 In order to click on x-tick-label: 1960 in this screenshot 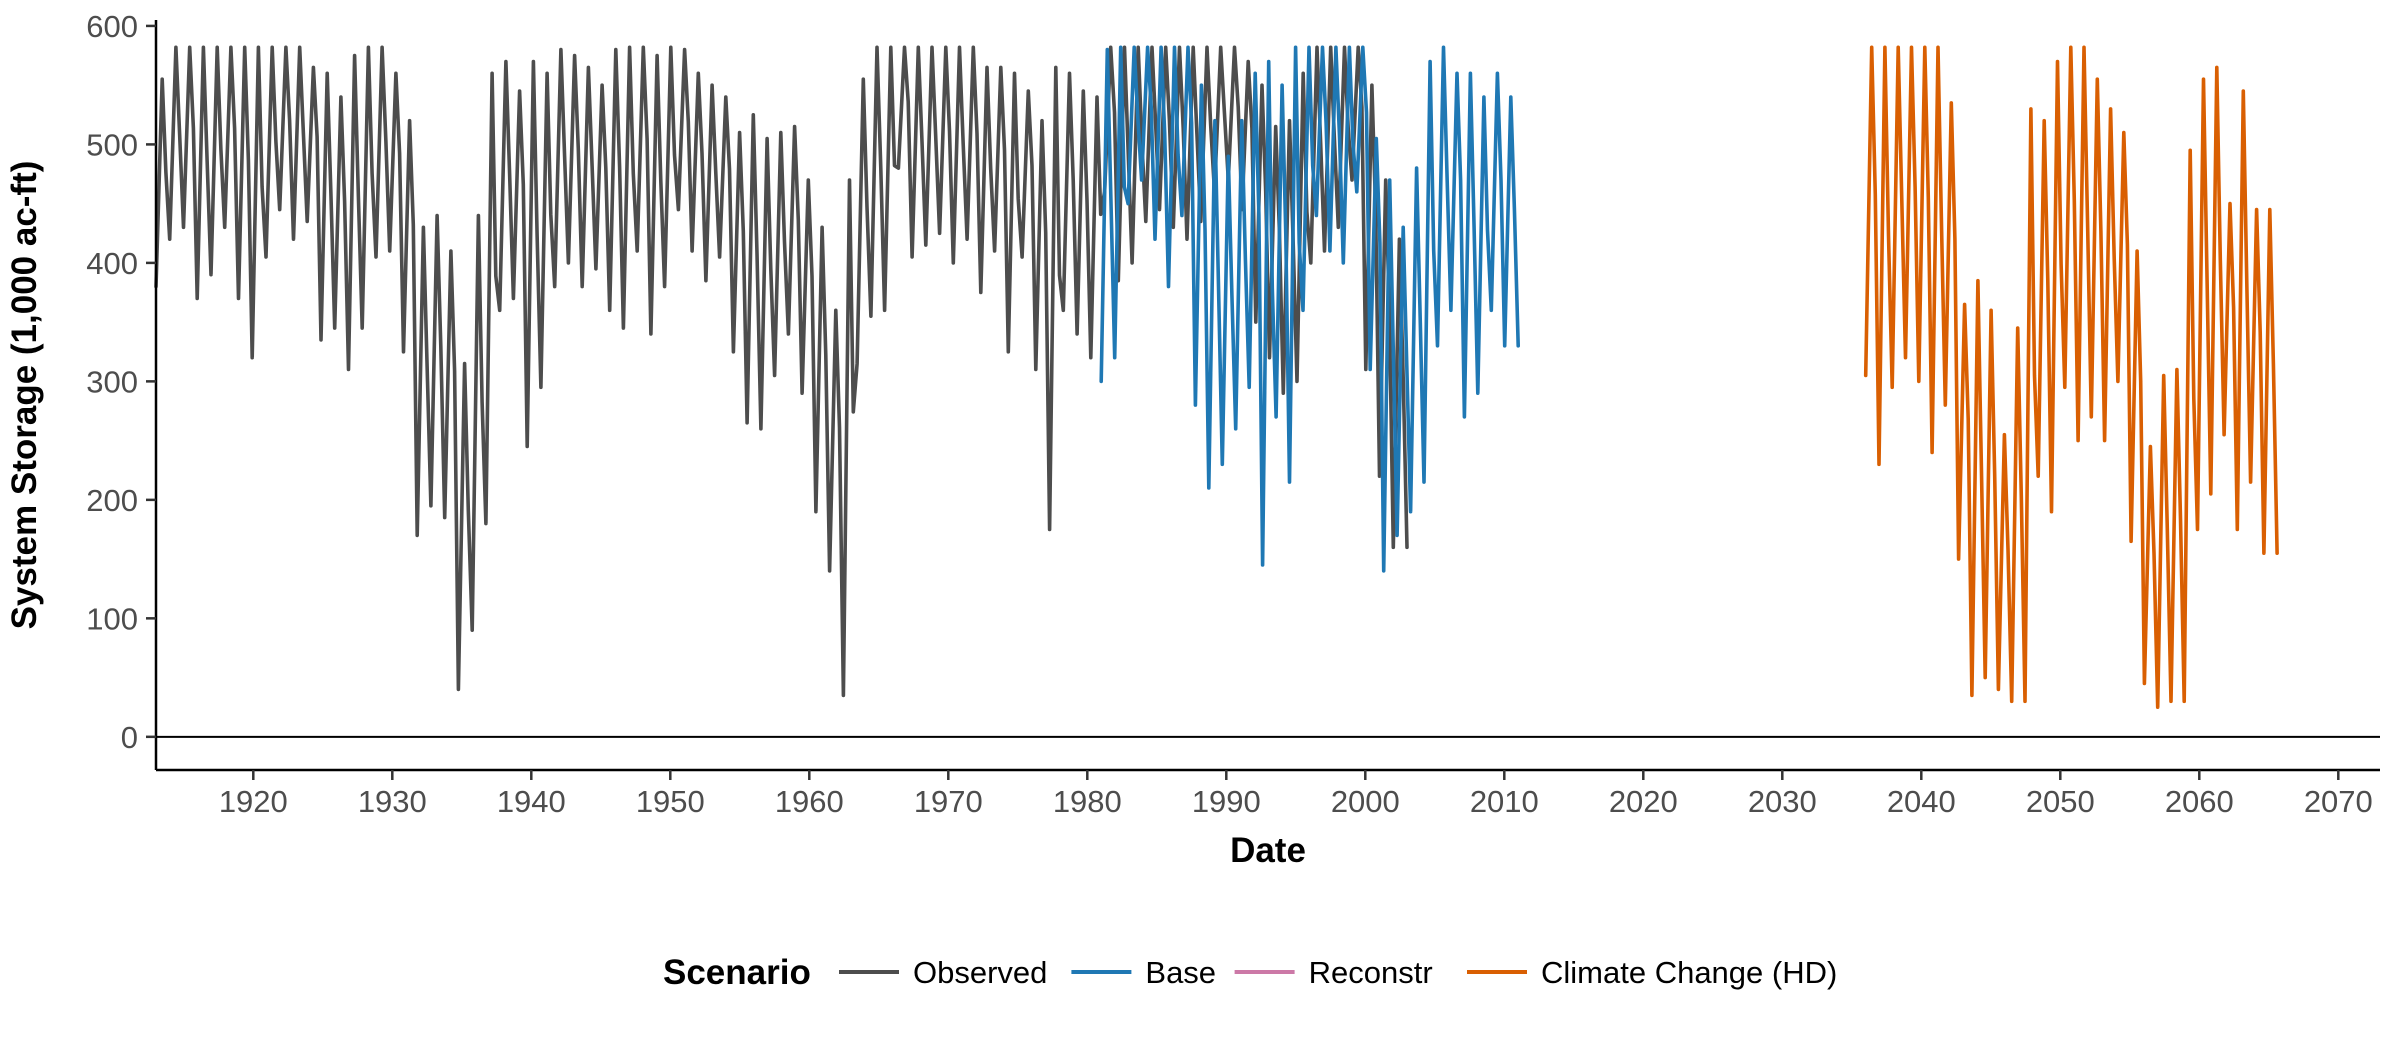, I will do `click(809, 801)`.